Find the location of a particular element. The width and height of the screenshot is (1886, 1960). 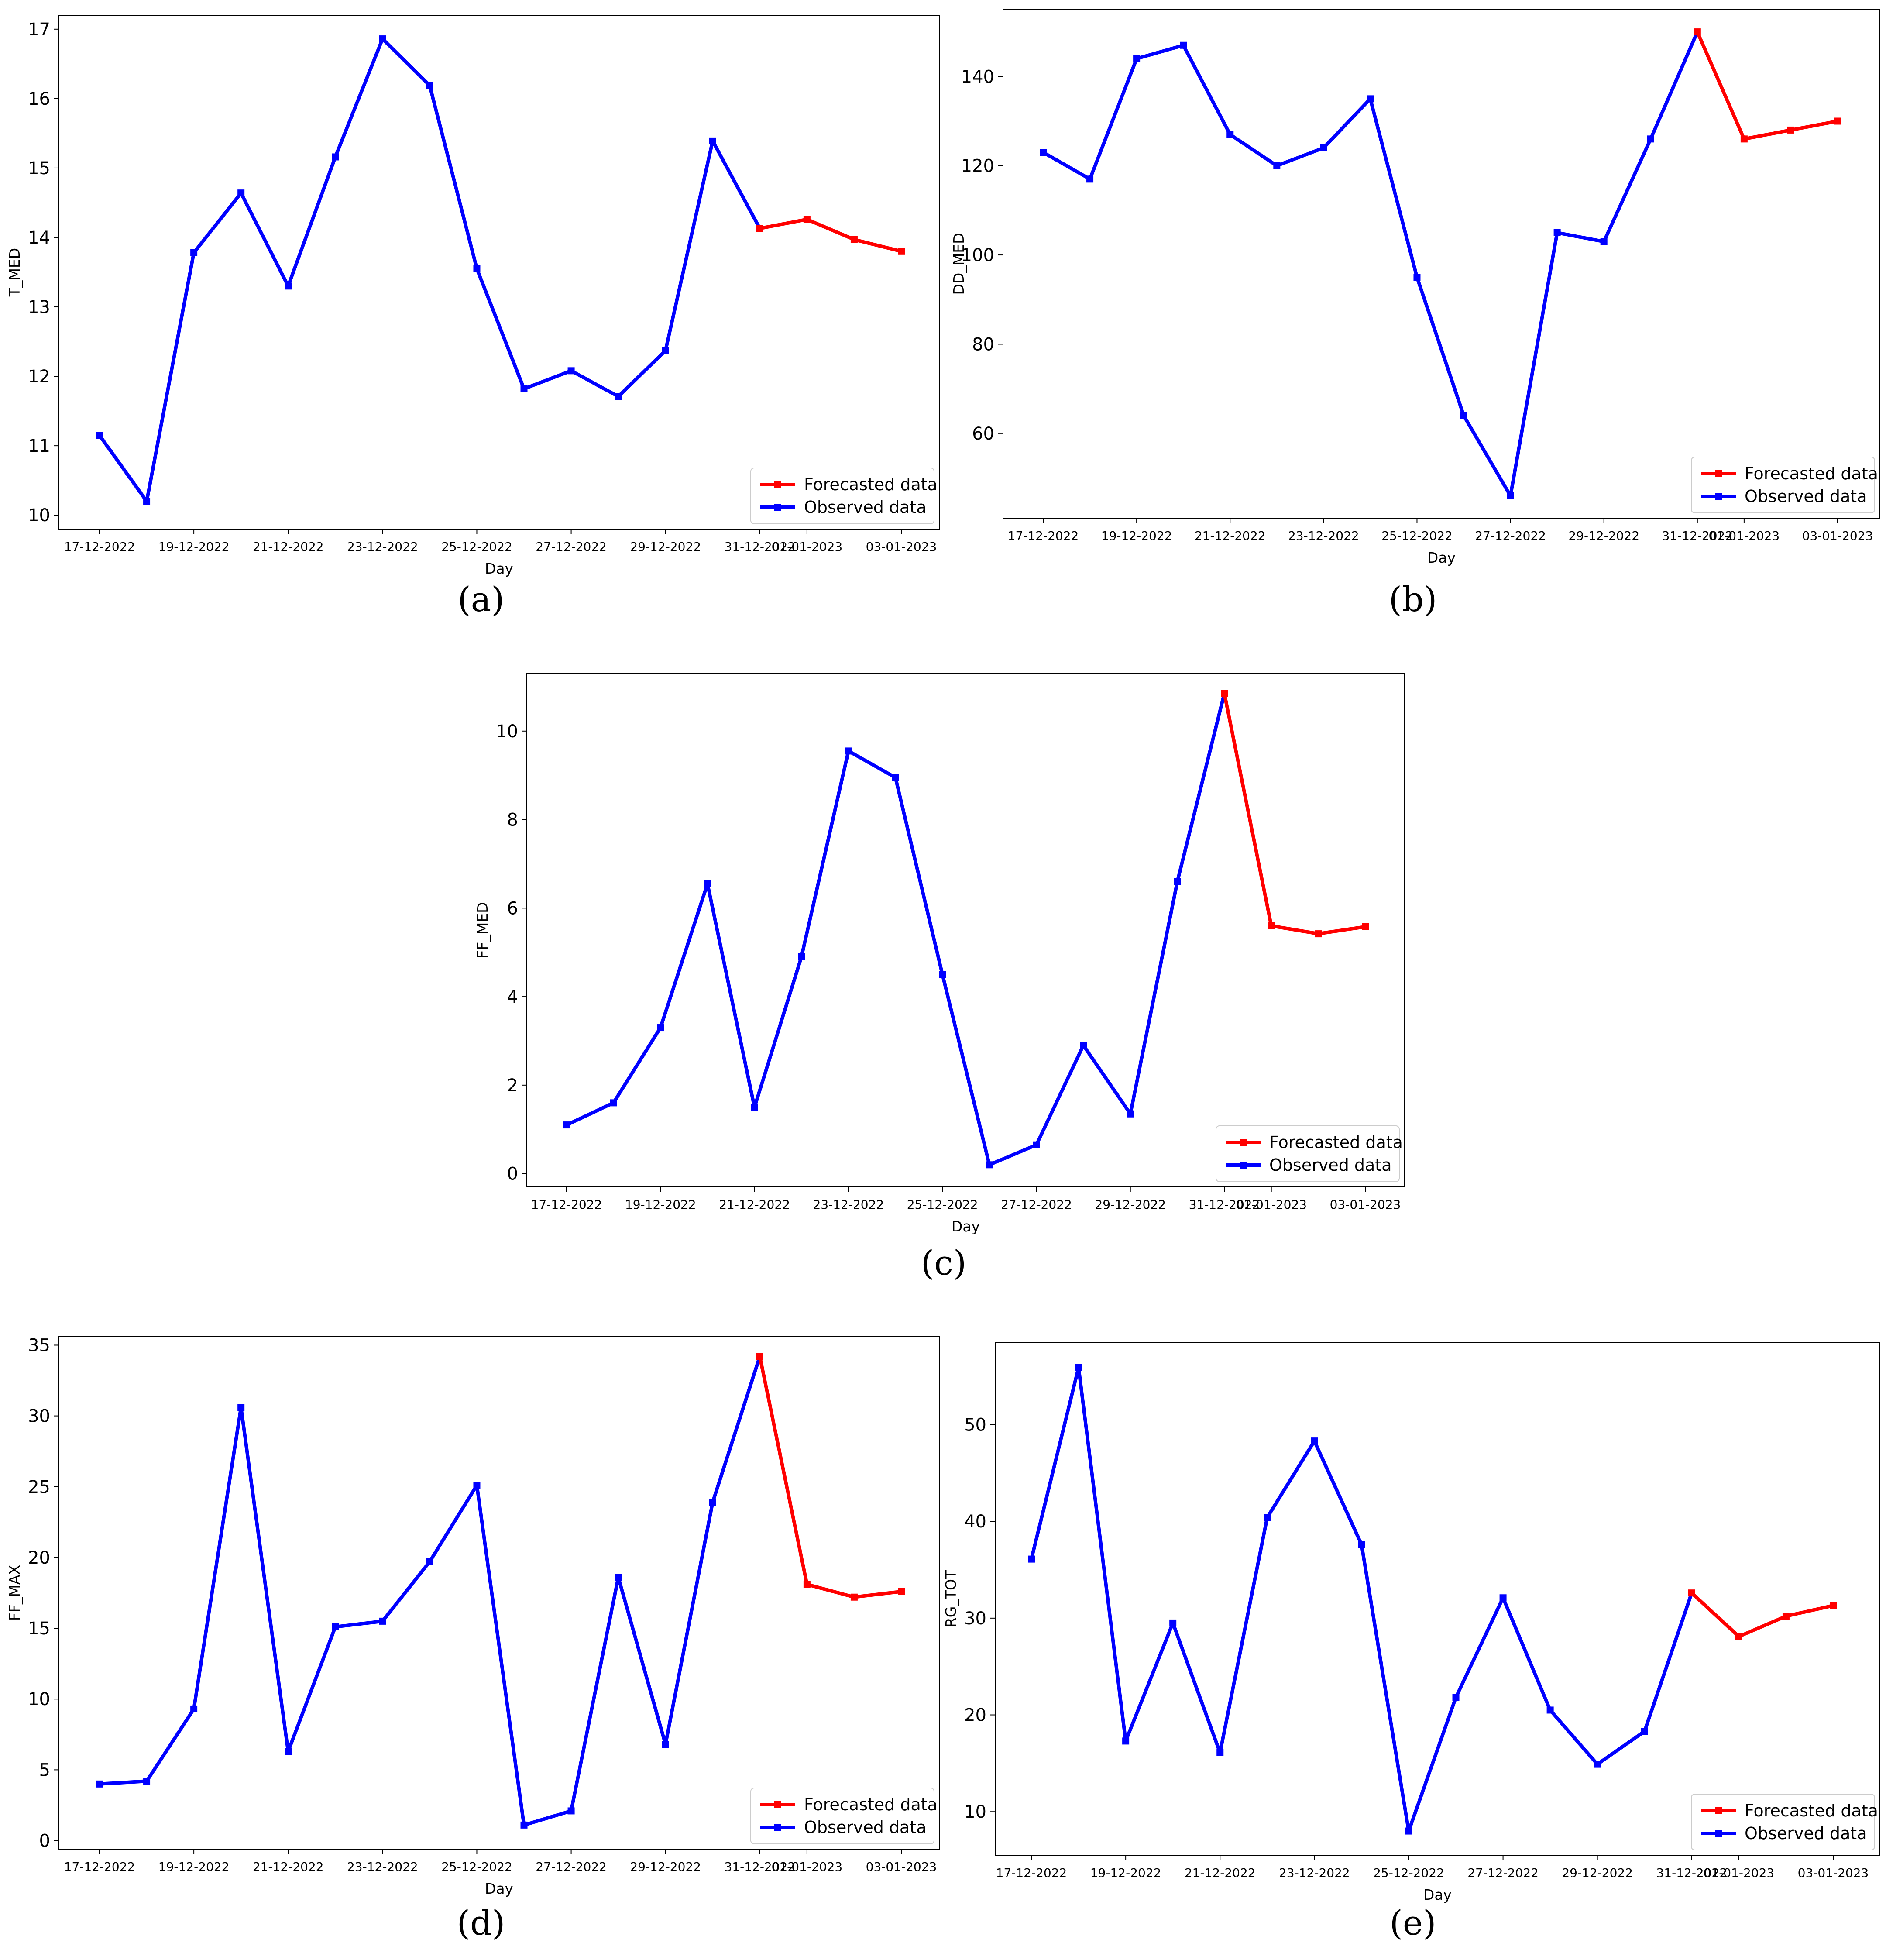

y-tick-label: 6 is located at coordinates (512, 908).